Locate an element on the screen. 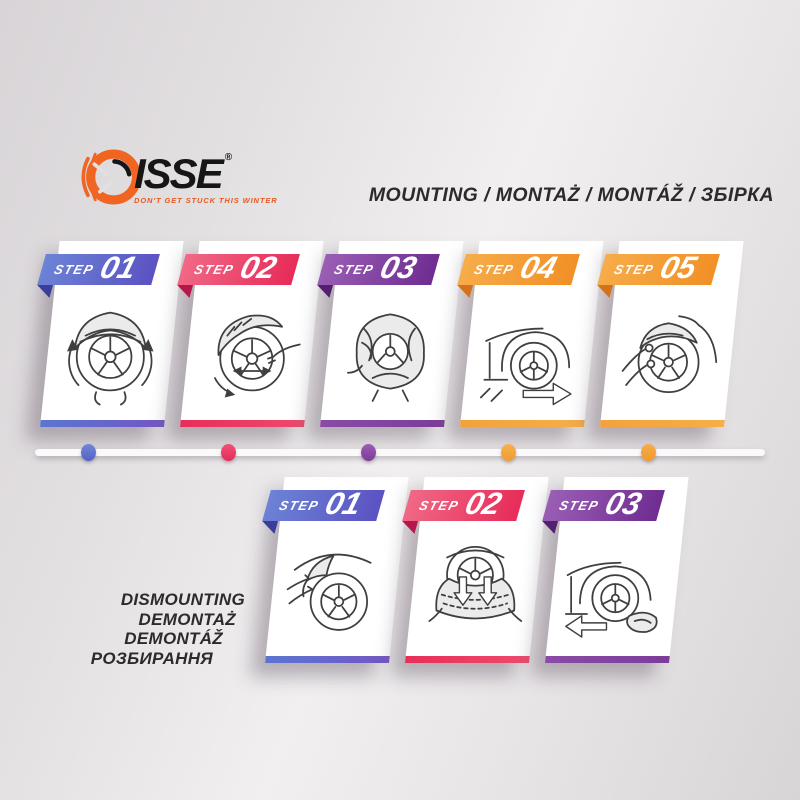 The image size is (800, 800). brand-tagline: DON'T GET STUCK THIS WINTER is located at coordinates (206, 200).